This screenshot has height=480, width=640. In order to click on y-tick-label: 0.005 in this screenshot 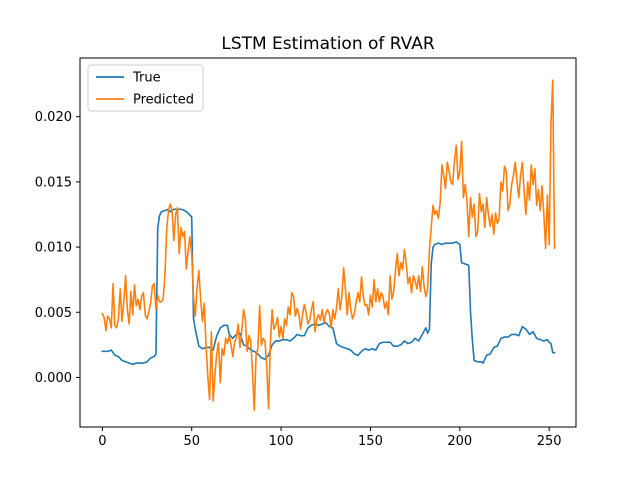, I will do `click(53, 313)`.